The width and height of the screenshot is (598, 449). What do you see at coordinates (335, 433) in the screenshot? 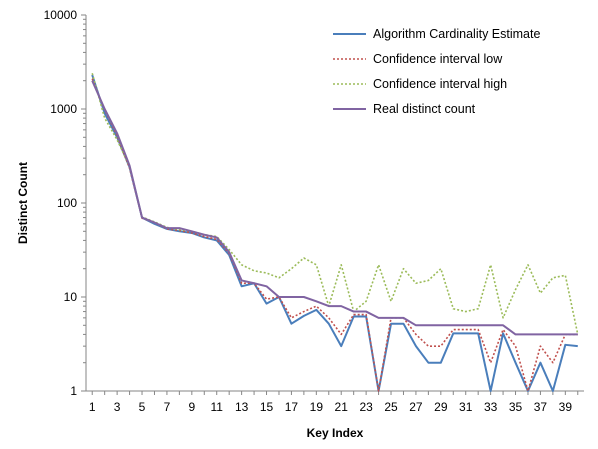
I see `x-axis-title: Key Index` at bounding box center [335, 433].